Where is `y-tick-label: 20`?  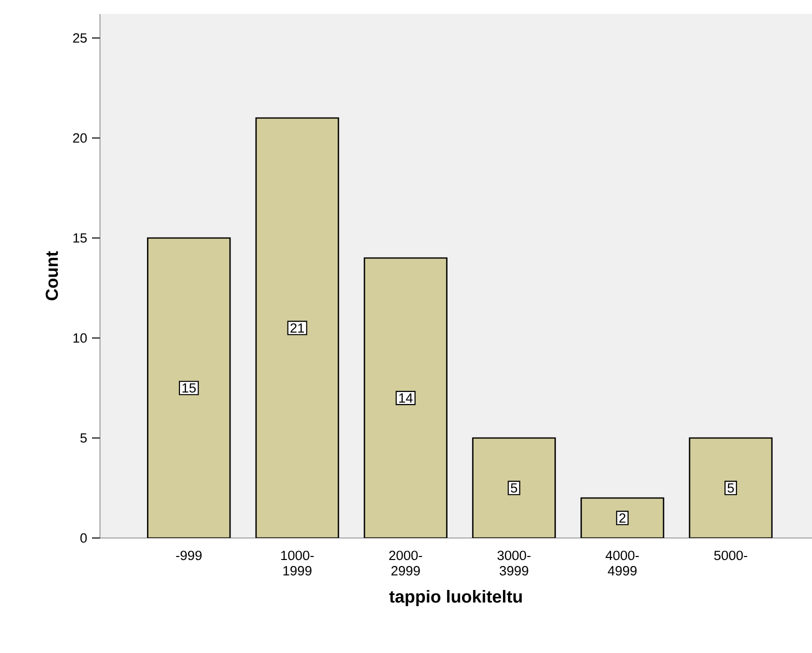
y-tick-label: 20 is located at coordinates (80, 138).